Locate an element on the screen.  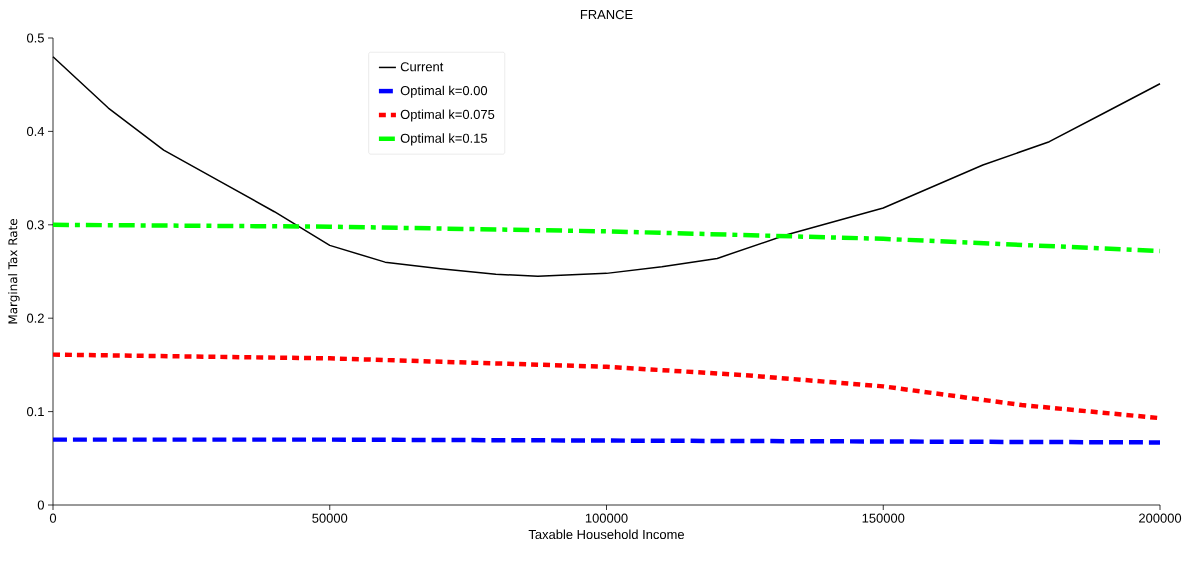
x-axis-title: Taxable Household Income is located at coordinates (606, 534).